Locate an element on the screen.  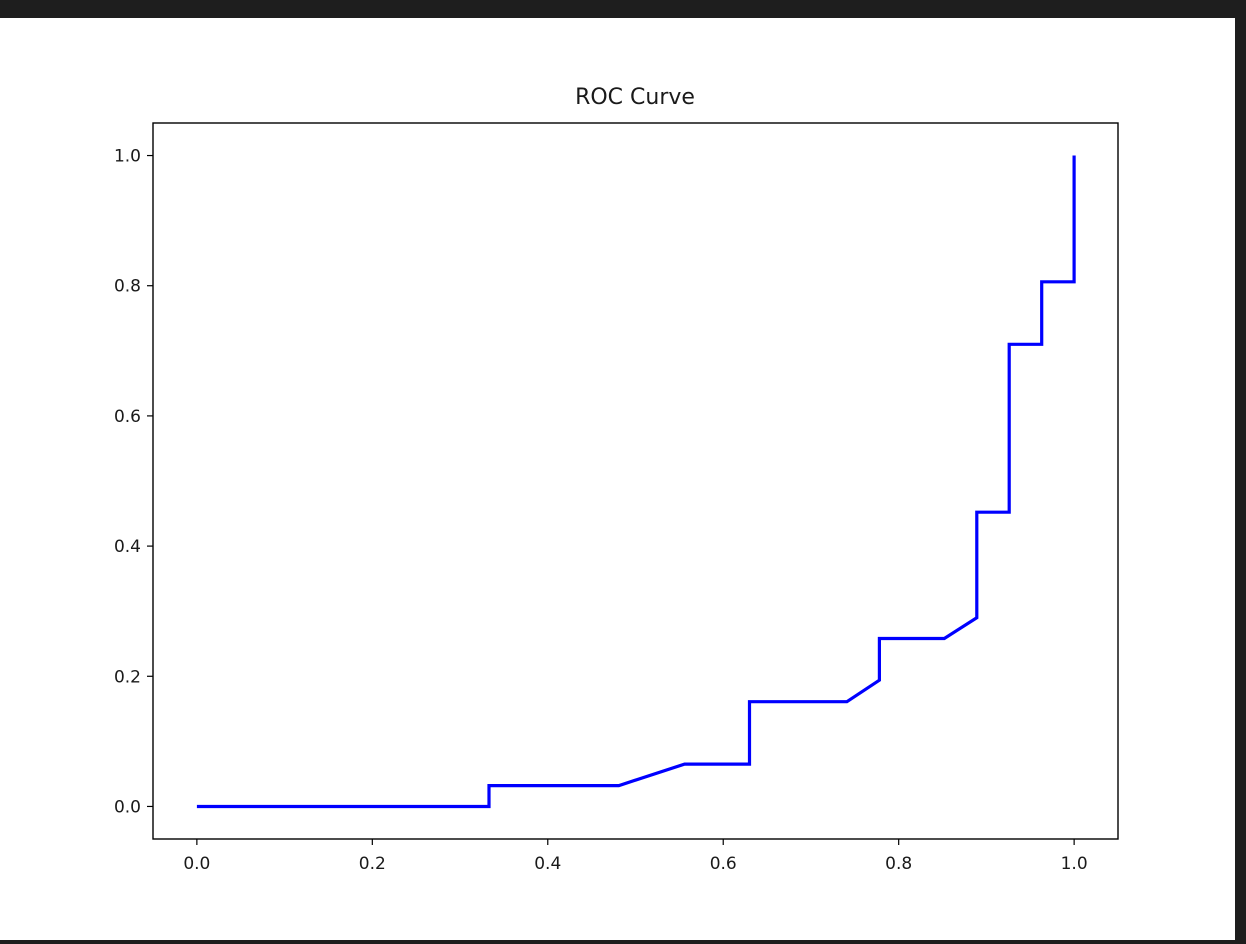
y-tick-label: 0.0 is located at coordinates (127, 807).